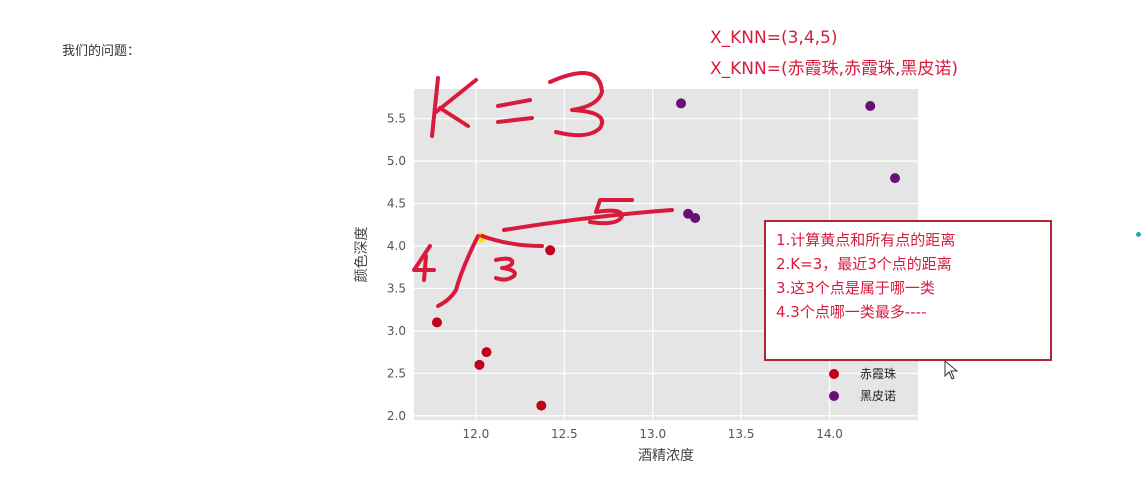 Image resolution: width=1141 pixels, height=481 pixels. Describe the element at coordinates (396, 119) in the screenshot. I see `y-tick-label: 5.5` at that location.